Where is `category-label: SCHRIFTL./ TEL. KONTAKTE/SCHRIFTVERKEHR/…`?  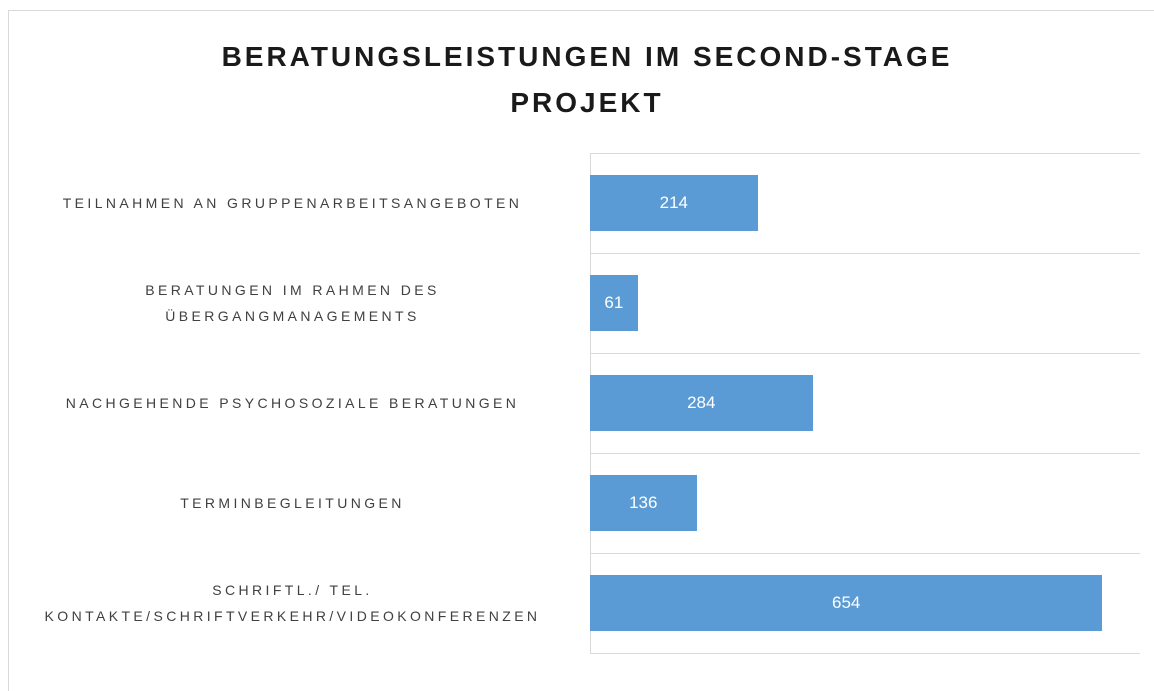
category-label: SCHRIFTL./ TEL. KONTAKTE/SCHRIFTVERKEHR/… is located at coordinates (292, 603).